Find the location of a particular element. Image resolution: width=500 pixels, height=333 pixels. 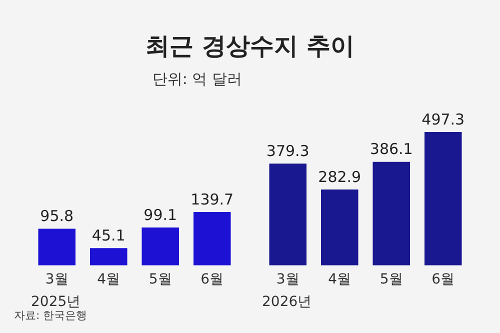

data-label: 99.1 is located at coordinates (161, 215).